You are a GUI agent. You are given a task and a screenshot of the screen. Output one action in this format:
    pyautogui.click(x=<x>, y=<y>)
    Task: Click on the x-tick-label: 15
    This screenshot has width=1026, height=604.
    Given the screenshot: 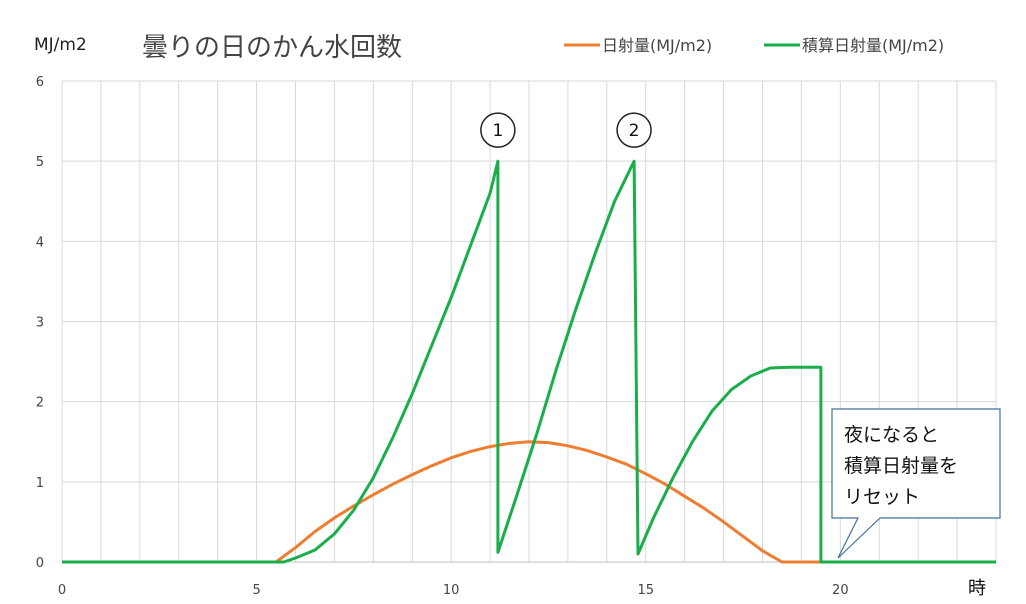 What is the action you would take?
    pyautogui.click(x=645, y=590)
    